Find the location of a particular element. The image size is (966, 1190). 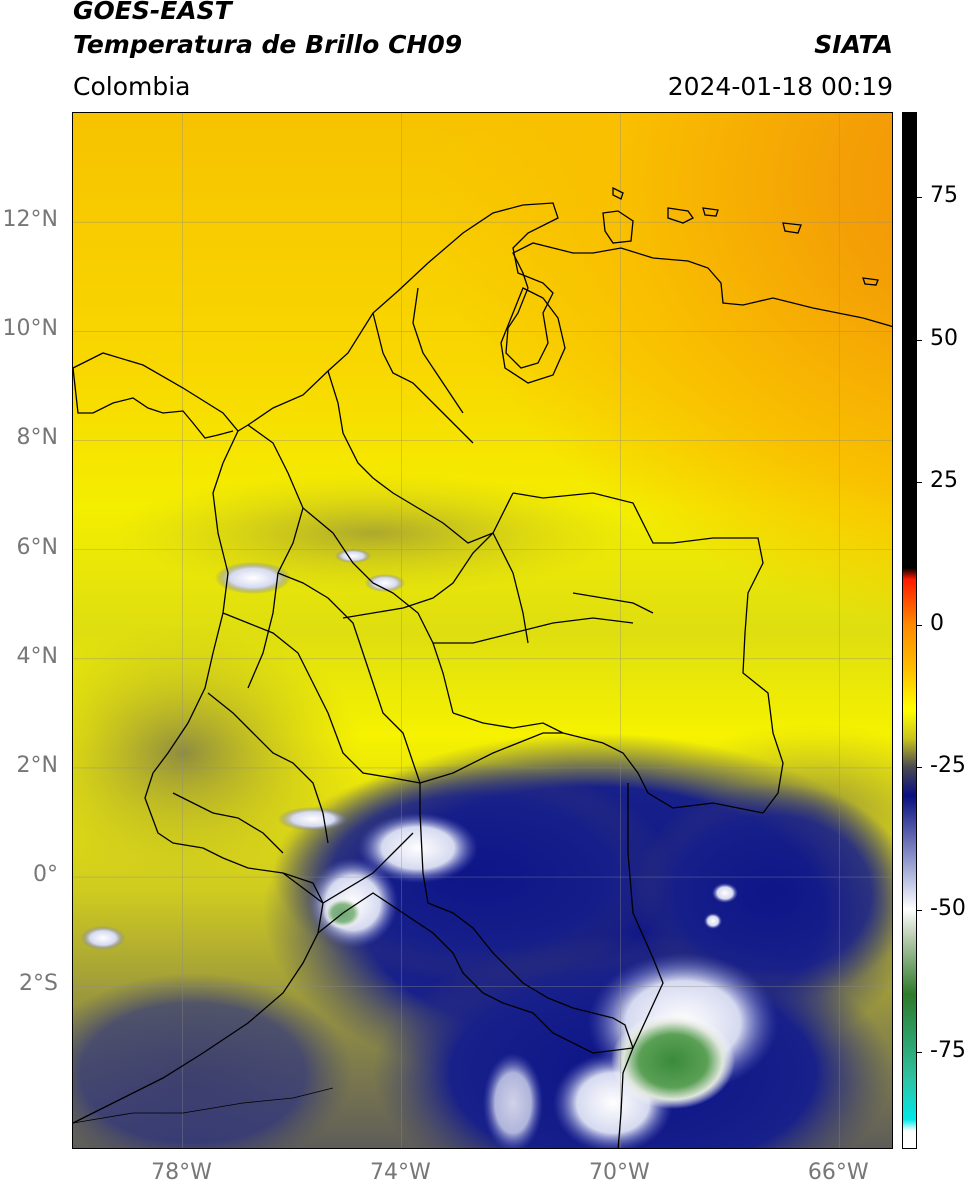

longitude-tick-label: 78°W is located at coordinates (181, 1172).